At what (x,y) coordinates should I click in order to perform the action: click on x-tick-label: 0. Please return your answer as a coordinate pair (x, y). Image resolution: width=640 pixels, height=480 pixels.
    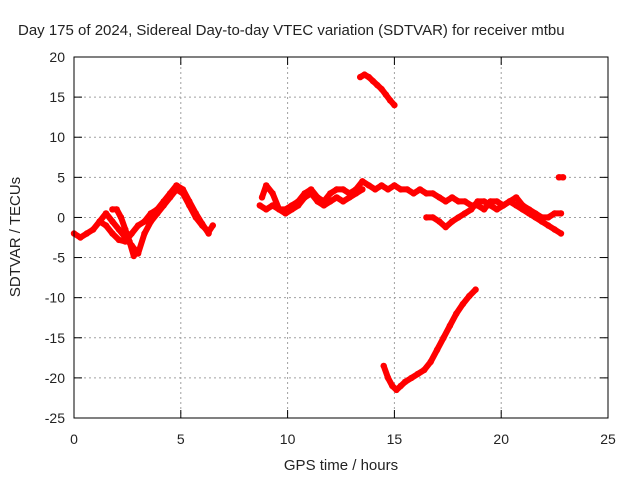
    Looking at the image, I should click on (74, 439).